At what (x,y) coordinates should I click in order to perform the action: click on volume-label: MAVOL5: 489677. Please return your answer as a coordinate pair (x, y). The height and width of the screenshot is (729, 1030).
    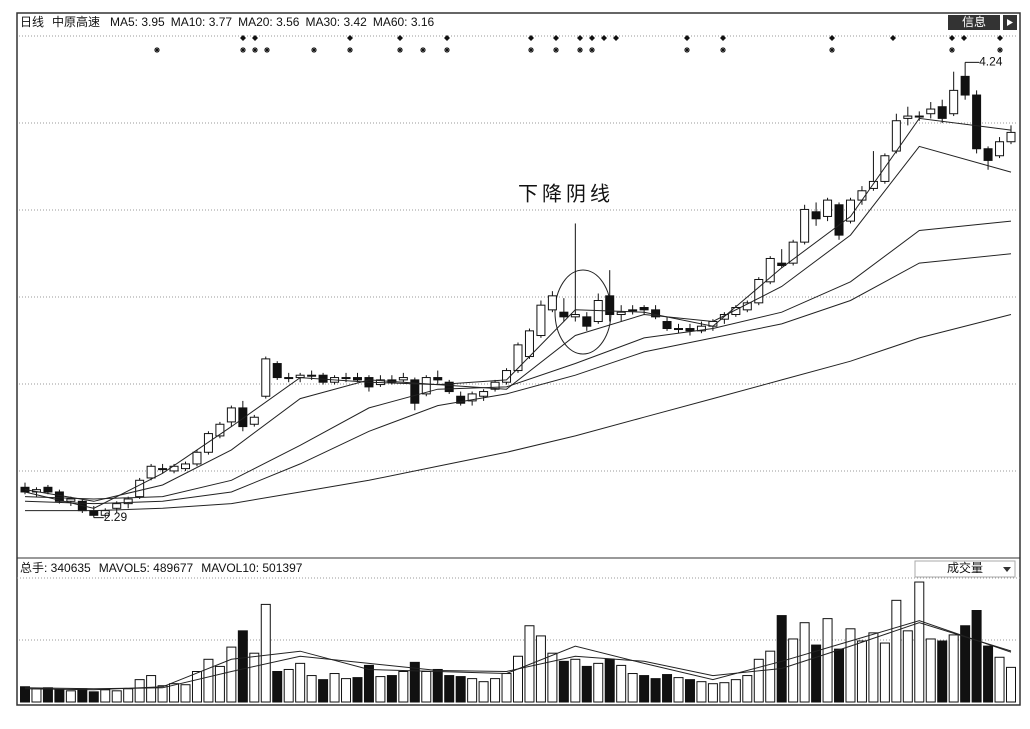
    Looking at the image, I should click on (146, 568).